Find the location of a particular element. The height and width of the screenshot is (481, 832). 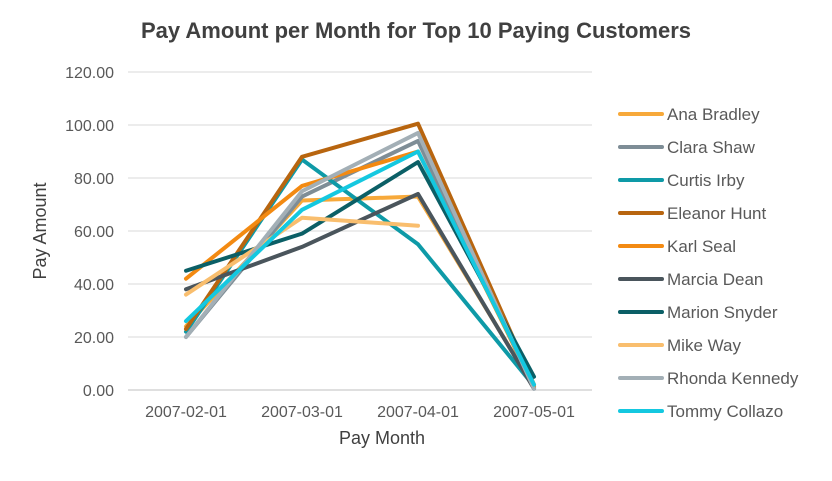

legend-label: Karl Seal is located at coordinates (701, 246).